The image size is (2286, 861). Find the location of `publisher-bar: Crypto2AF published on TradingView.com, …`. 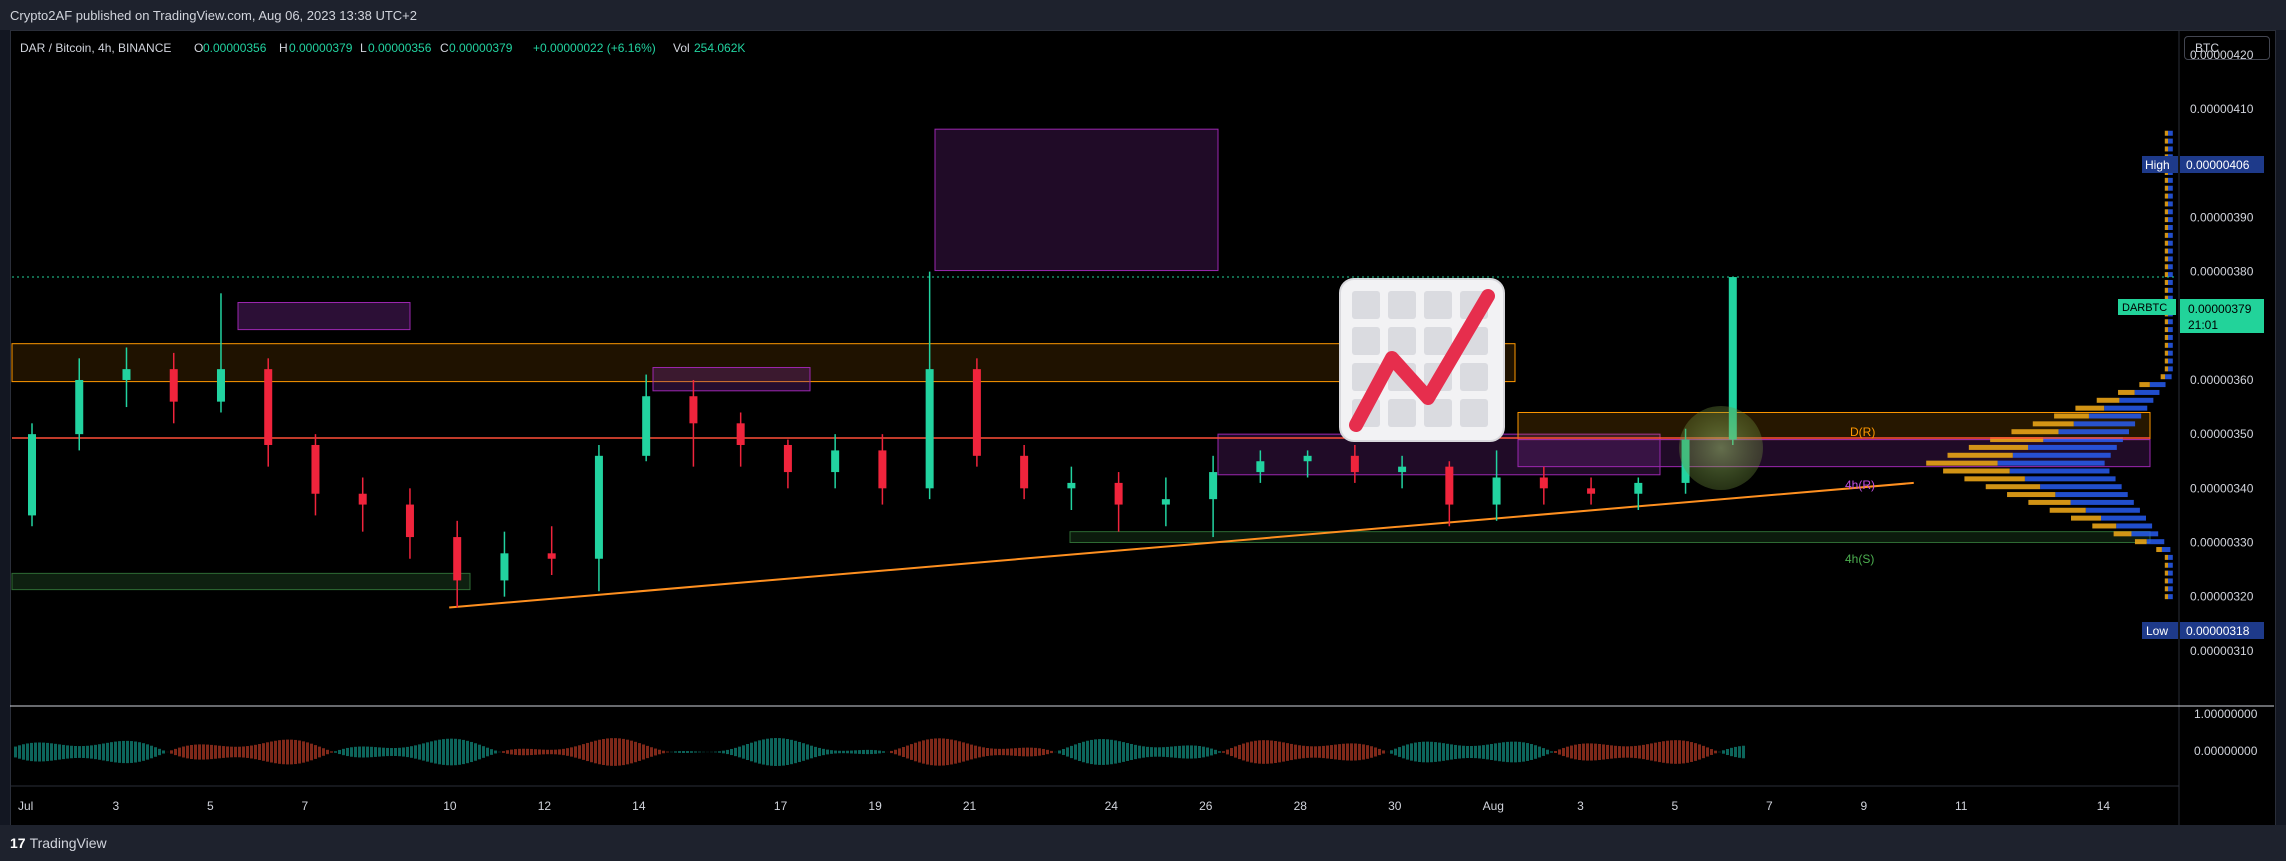

publisher-bar: Crypto2AF published on TradingView.com, … is located at coordinates (1143, 15).